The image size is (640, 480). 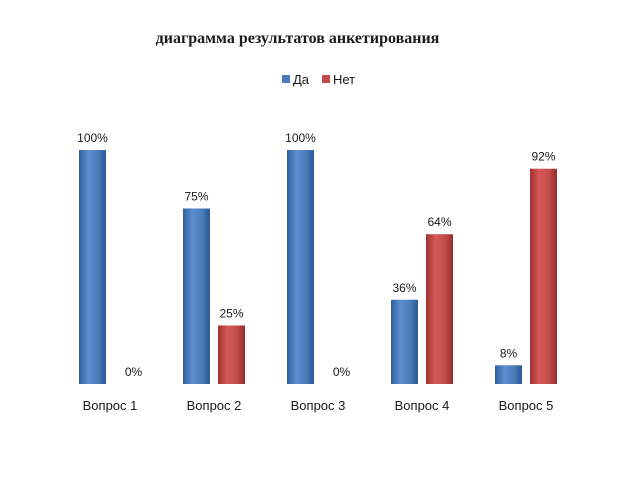 What do you see at coordinates (439, 222) in the screenshot?
I see `data-label-no-4: 64%` at bounding box center [439, 222].